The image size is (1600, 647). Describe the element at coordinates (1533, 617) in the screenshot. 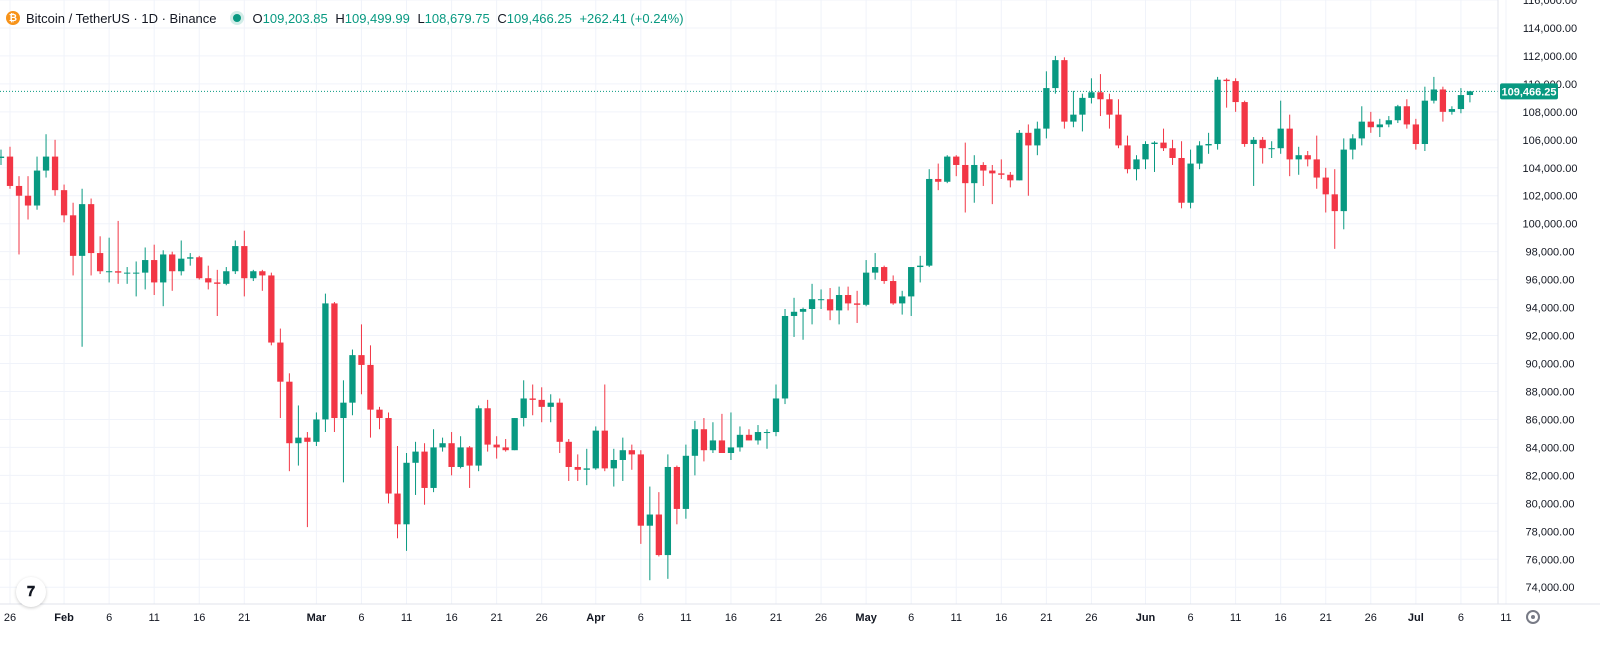

I see `settings-icon` at that location.